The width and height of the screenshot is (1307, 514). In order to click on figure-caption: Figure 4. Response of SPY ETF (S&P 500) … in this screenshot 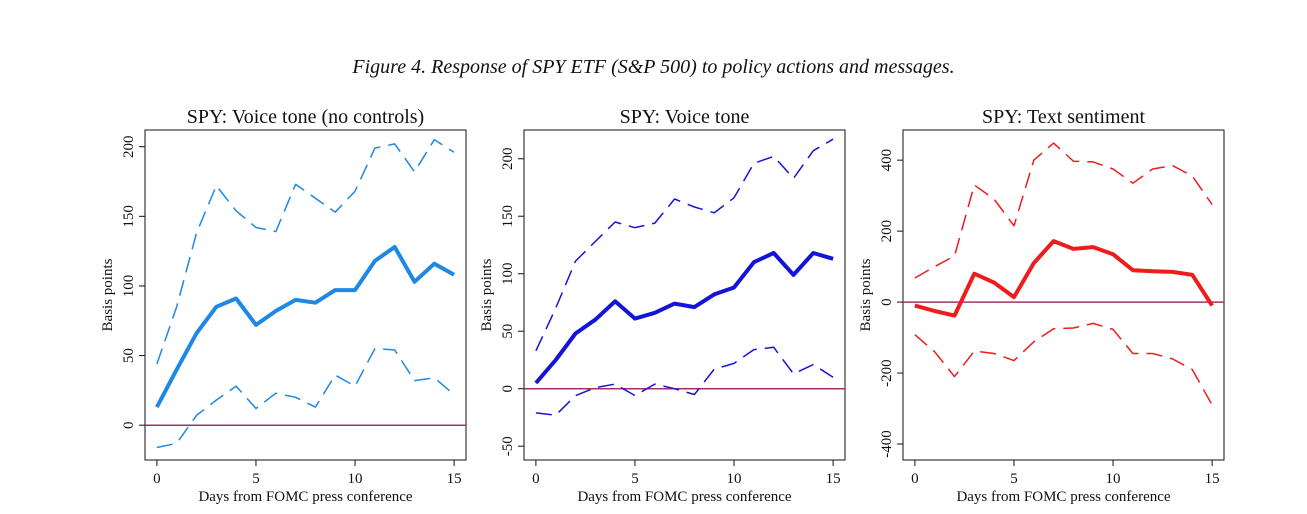, I will do `click(653, 67)`.